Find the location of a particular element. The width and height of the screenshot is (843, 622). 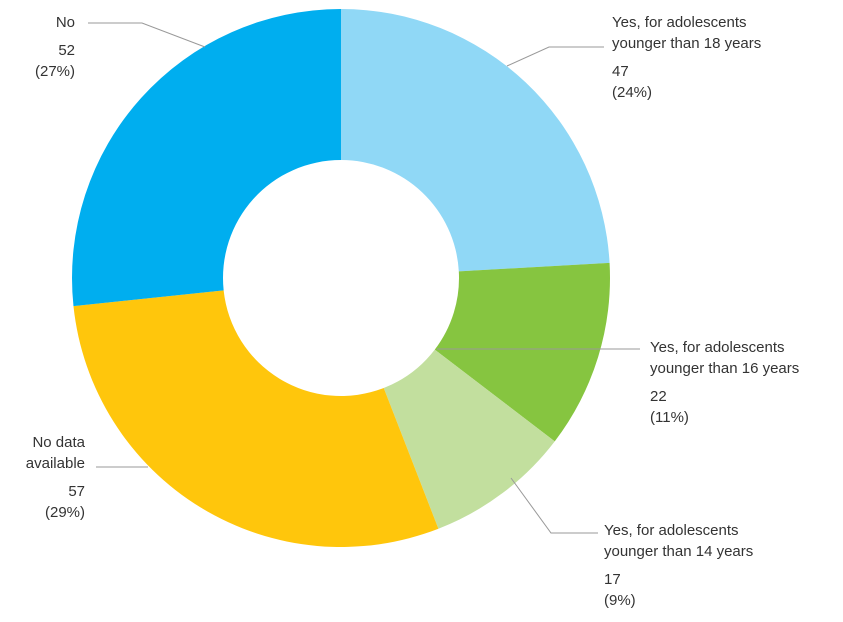

label-line2: younger than 18 years is located at coordinates (687, 43).